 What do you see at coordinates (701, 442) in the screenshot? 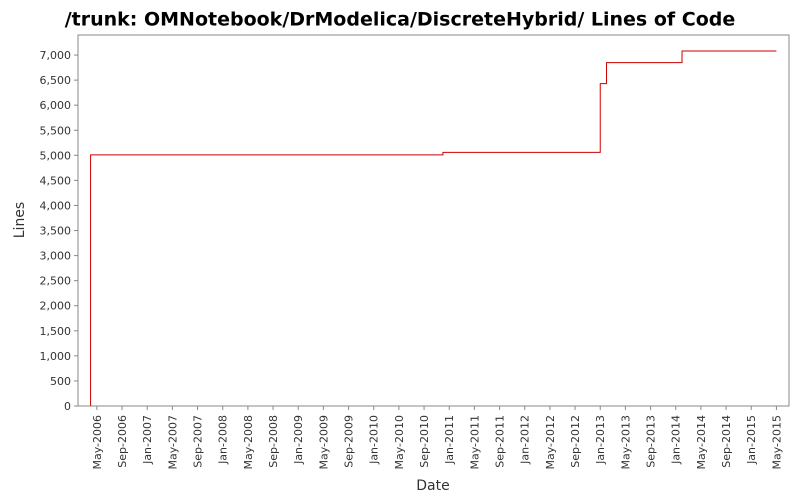
I see `x-tick-label: May-2014` at bounding box center [701, 442].